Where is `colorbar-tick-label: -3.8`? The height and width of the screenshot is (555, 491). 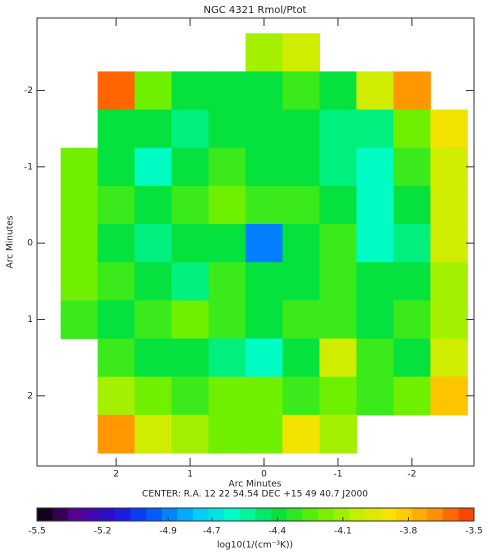
colorbar-tick-label: -3.8 is located at coordinates (409, 532).